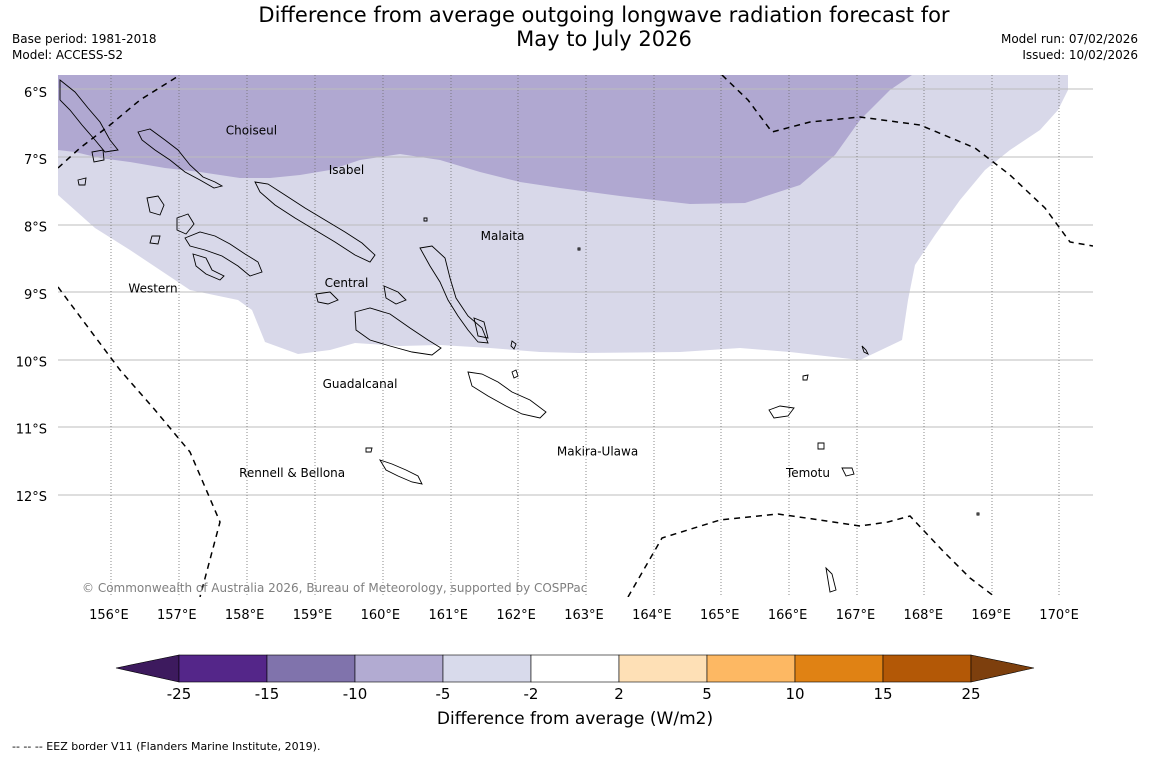 The image size is (1150, 758). Describe the element at coordinates (516, 615) in the screenshot. I see `longitude-label: 162°E` at that location.